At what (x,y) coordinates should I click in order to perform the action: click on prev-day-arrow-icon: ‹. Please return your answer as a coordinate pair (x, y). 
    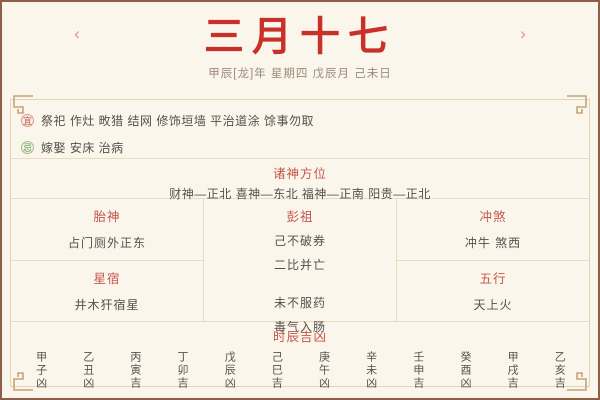
    Looking at the image, I should click on (77, 33).